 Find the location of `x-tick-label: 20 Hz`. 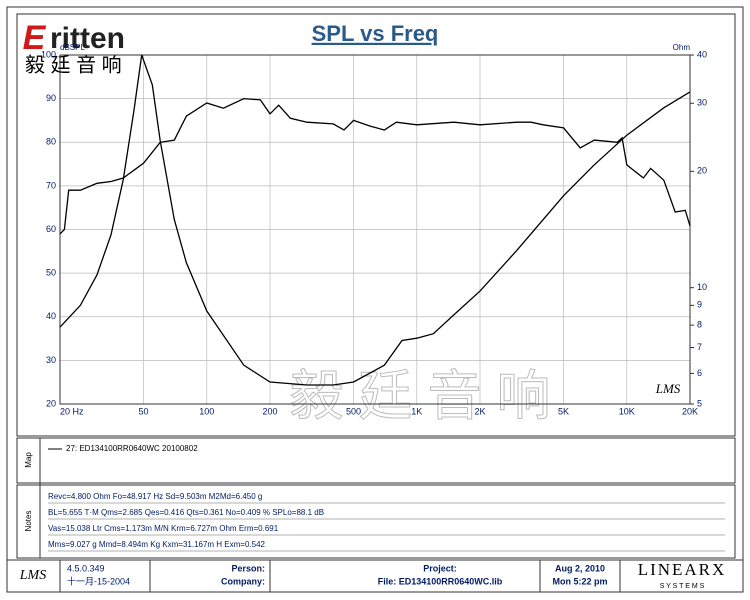

x-tick-label: 20 Hz is located at coordinates (72, 411).